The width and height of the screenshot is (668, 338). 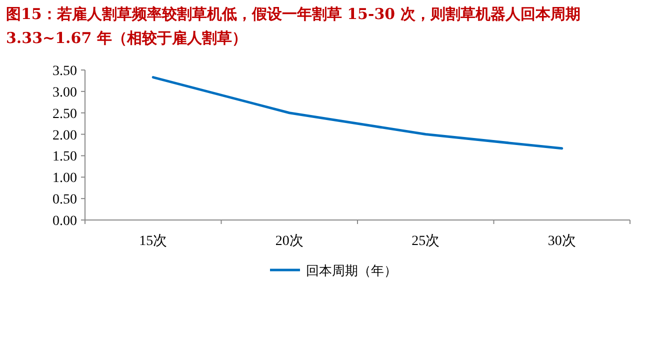 I want to click on legend-label: 回本周期（年）, so click(x=351, y=271).